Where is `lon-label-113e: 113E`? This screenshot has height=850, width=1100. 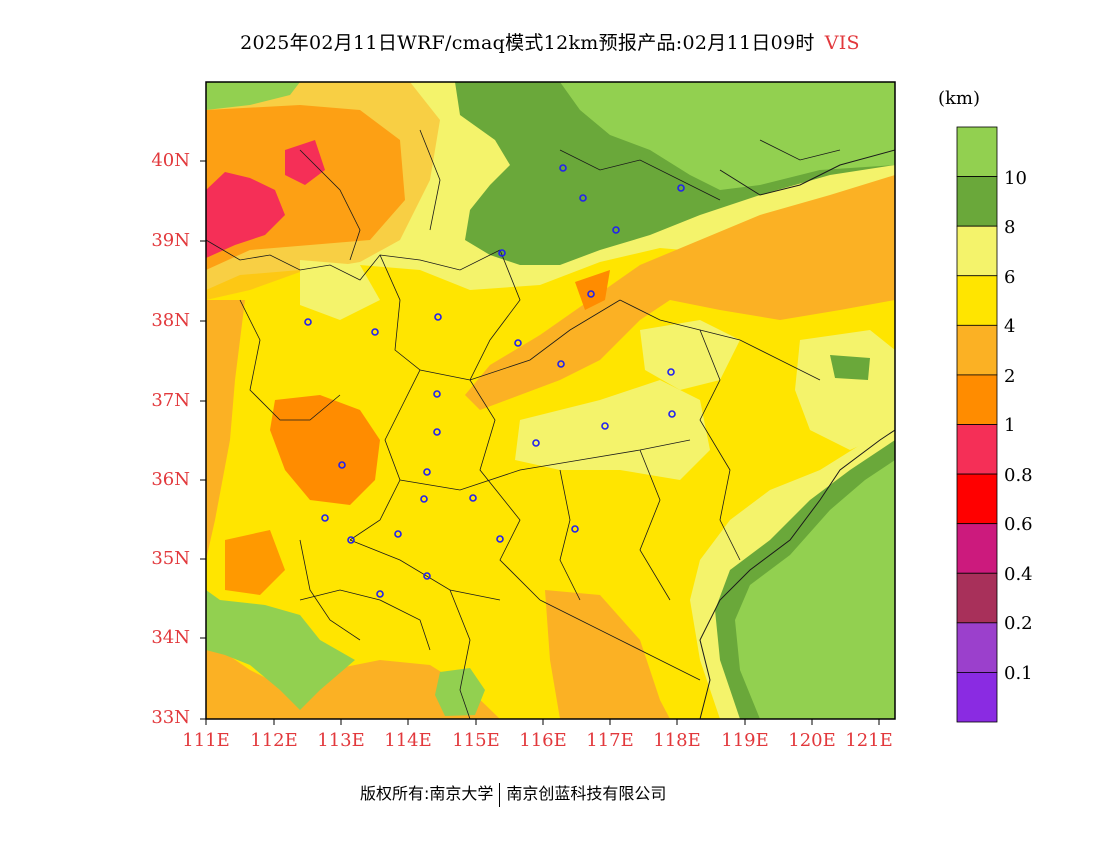 lon-label-113e: 113E is located at coordinates (341, 740).